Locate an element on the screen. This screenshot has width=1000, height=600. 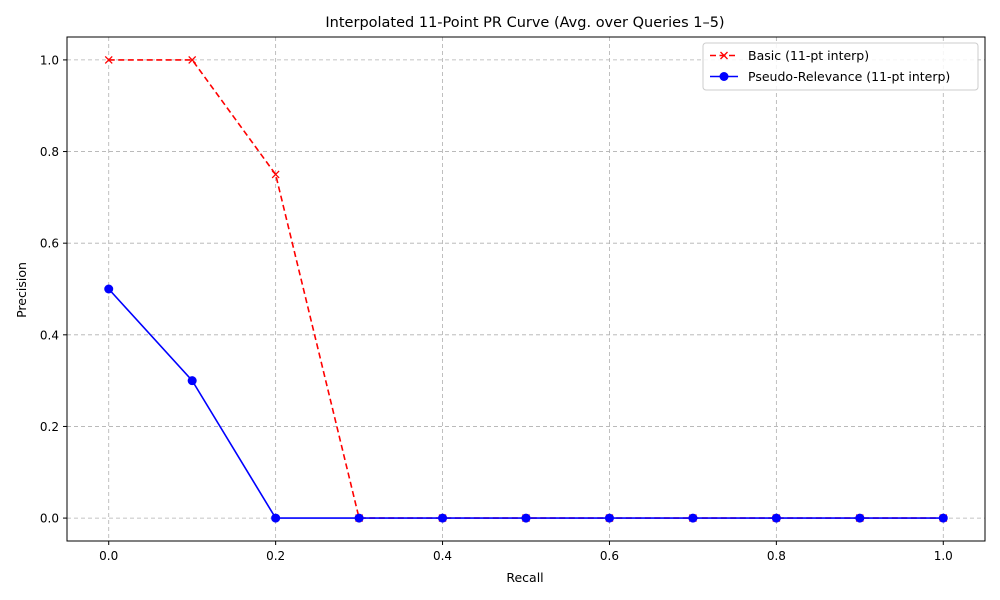
legend-entry: Basic (11-pt interp) is located at coordinates (789, 55).